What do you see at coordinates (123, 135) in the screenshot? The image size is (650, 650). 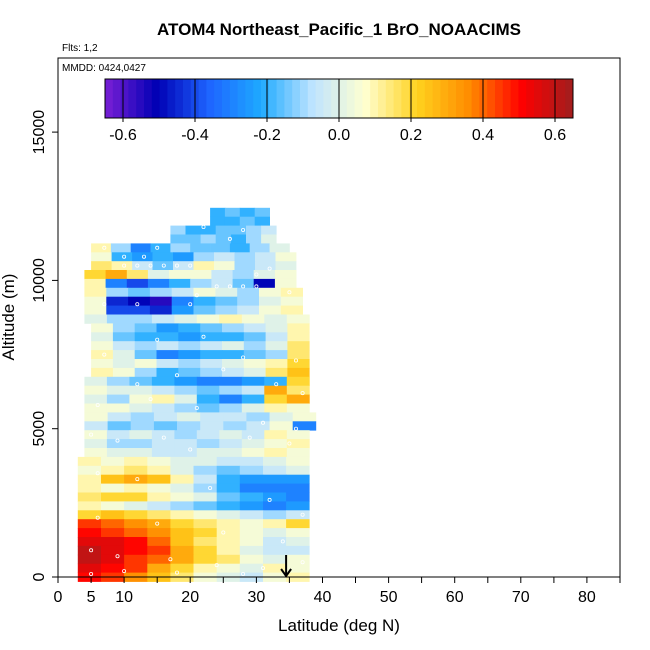 I see `colorbar-tick-label: -0.6` at bounding box center [123, 135].